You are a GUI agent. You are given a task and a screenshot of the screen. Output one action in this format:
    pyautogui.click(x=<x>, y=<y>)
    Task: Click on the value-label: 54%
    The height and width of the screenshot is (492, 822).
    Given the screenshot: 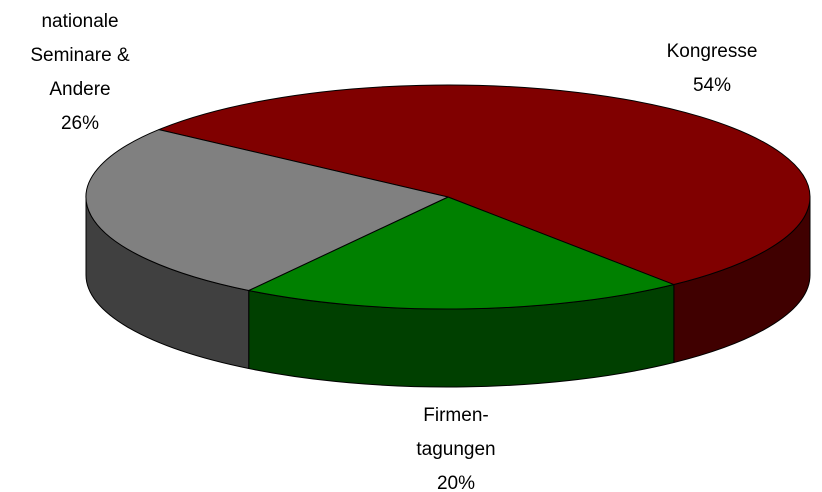 What is the action you would take?
    pyautogui.click(x=712, y=85)
    